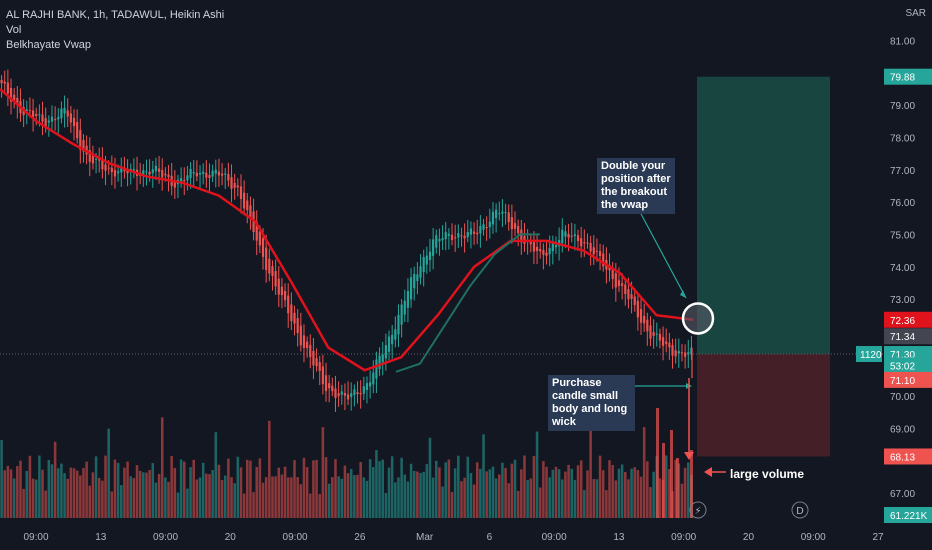 The height and width of the screenshot is (550, 932). I want to click on annotation-large-volume: large volume, so click(767, 474).